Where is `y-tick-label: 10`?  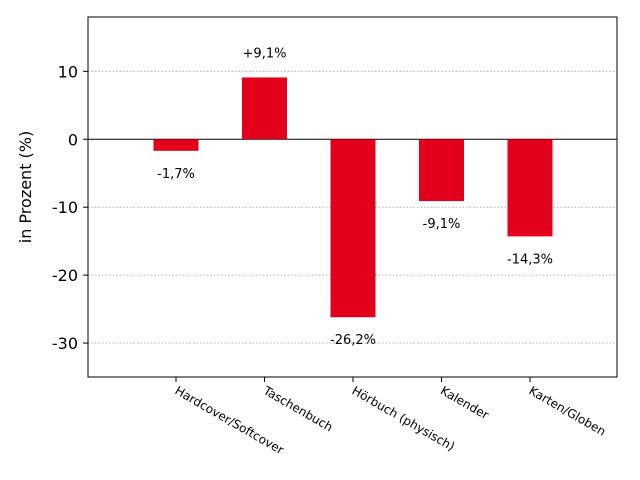
y-tick-label: 10 is located at coordinates (68, 71).